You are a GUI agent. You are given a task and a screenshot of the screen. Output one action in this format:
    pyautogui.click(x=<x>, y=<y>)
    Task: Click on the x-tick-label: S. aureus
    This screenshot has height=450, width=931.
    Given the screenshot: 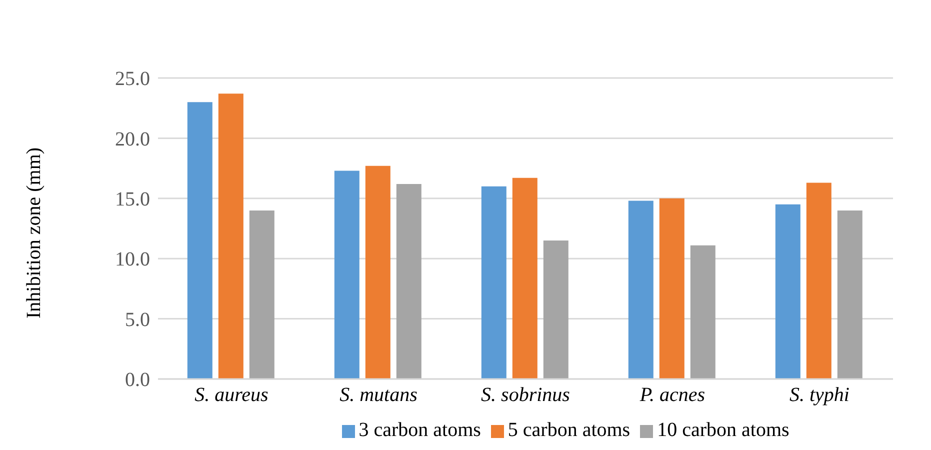 What is the action you would take?
    pyautogui.click(x=231, y=395)
    